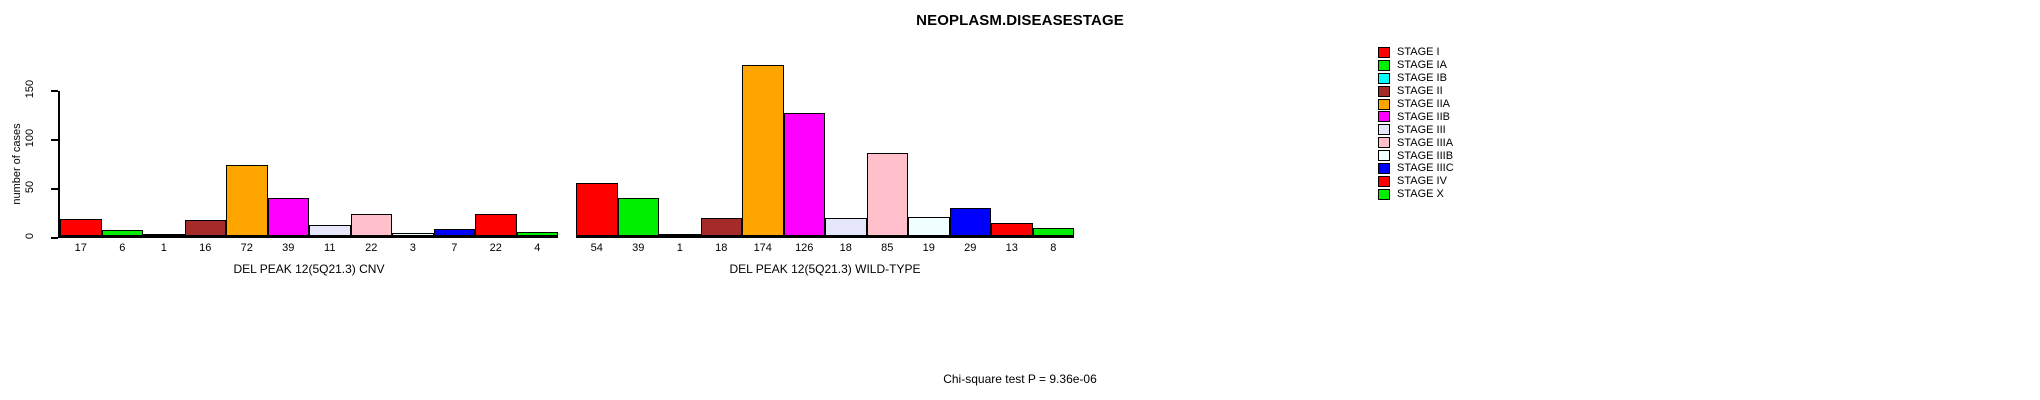 The width and height of the screenshot is (2040, 400). I want to click on bar-group, so click(825, 138).